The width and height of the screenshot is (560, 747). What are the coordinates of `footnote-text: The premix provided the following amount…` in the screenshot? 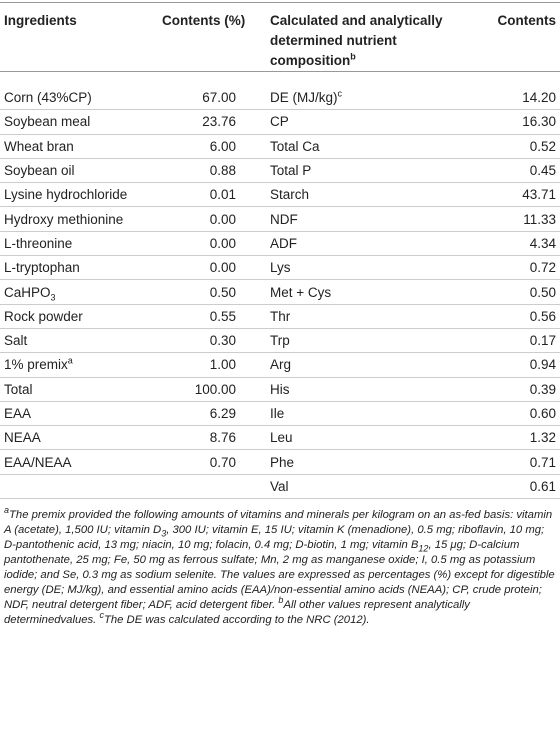 It's located at (278, 523).